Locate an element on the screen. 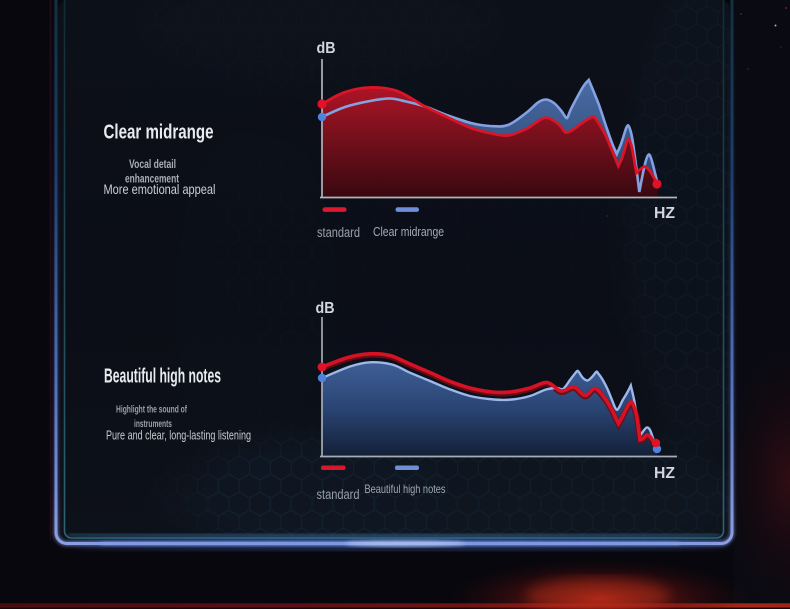  svg-text: instruments is located at coordinates (153, 424).